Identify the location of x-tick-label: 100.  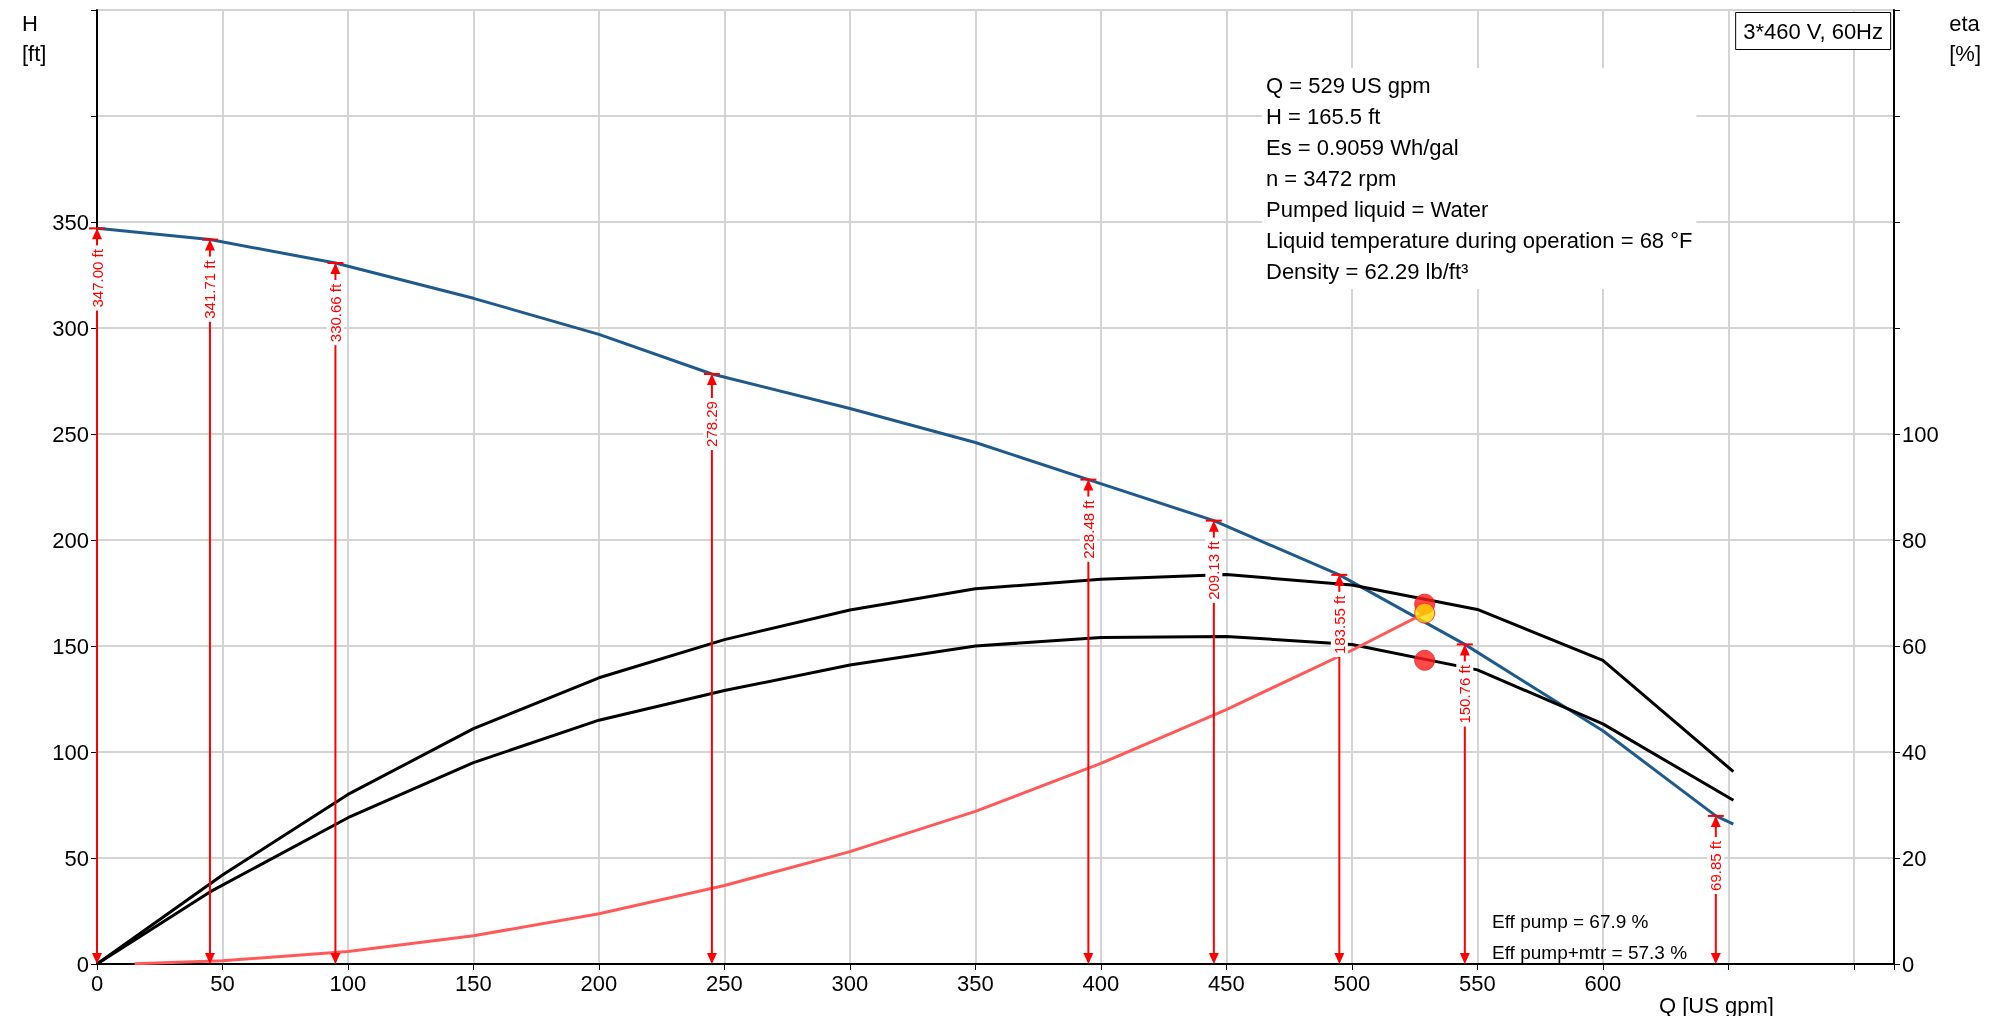
(348, 983).